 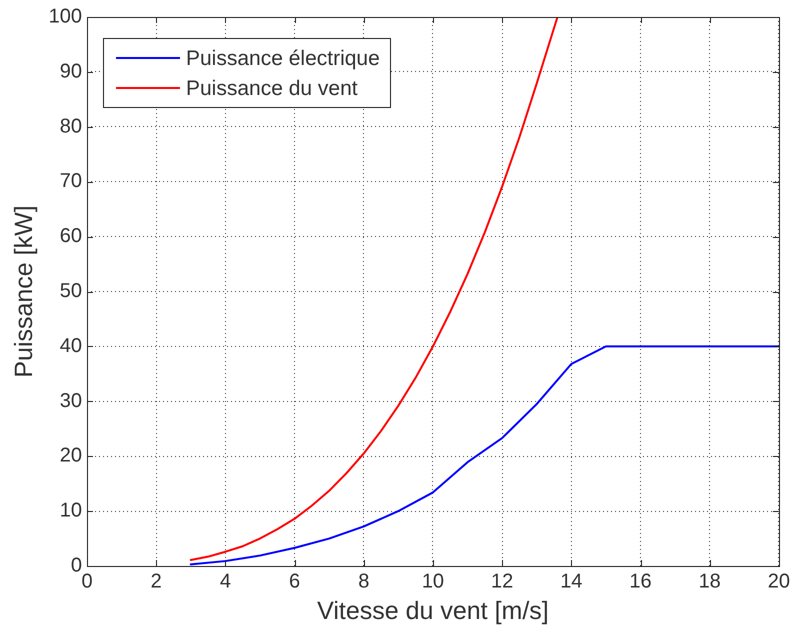 What do you see at coordinates (294, 581) in the screenshot?
I see `x-tick-label: 6` at bounding box center [294, 581].